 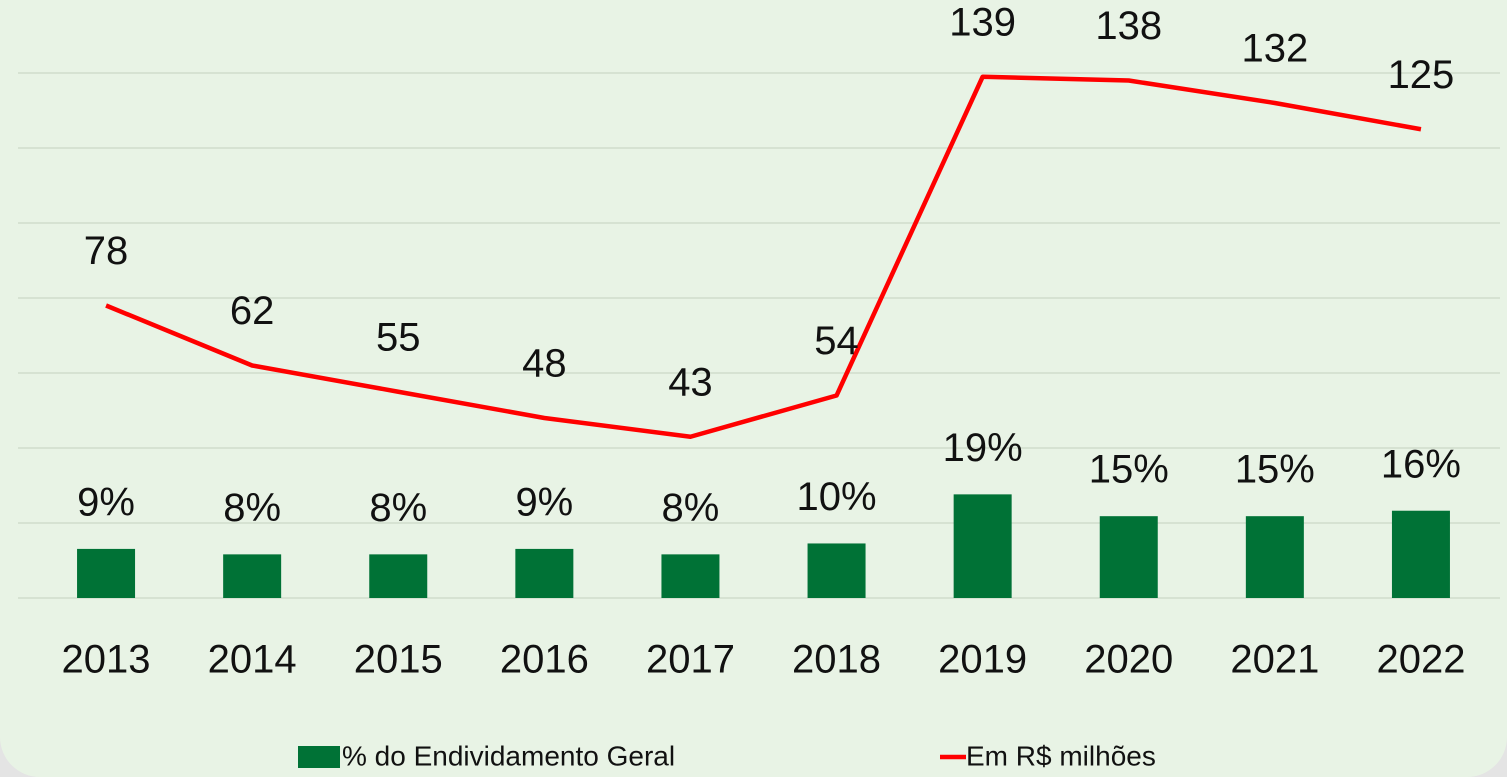 I want to click on x-tick-label: 2022, so click(x=1420, y=660).